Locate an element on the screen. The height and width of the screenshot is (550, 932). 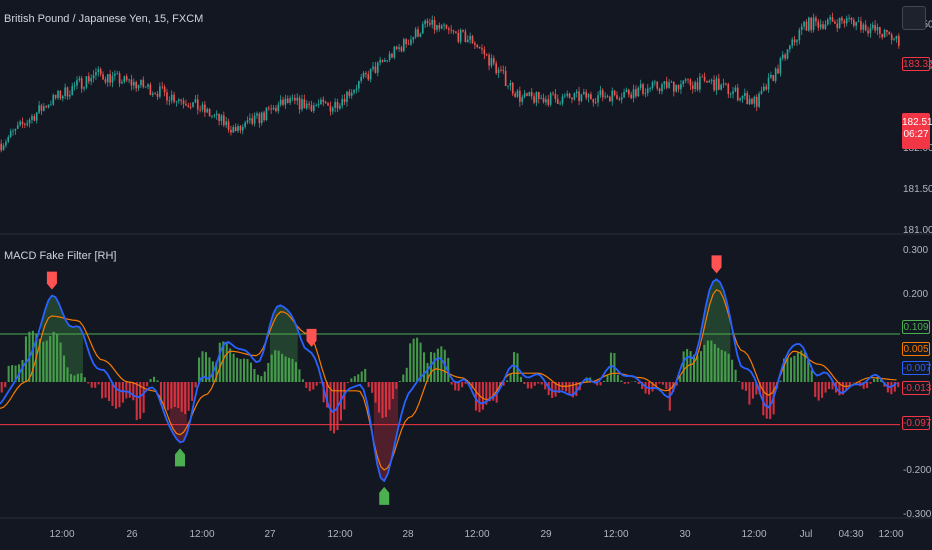
chart-settings-button is located at coordinates (914, 18).